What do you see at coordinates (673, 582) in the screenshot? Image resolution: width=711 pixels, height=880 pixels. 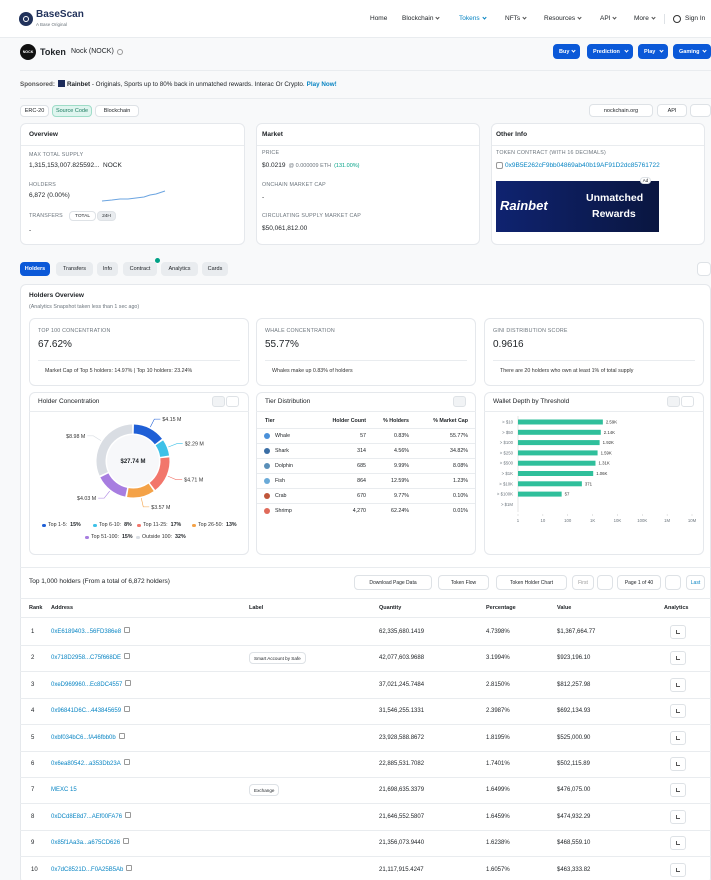 I see `page-next` at bounding box center [673, 582].